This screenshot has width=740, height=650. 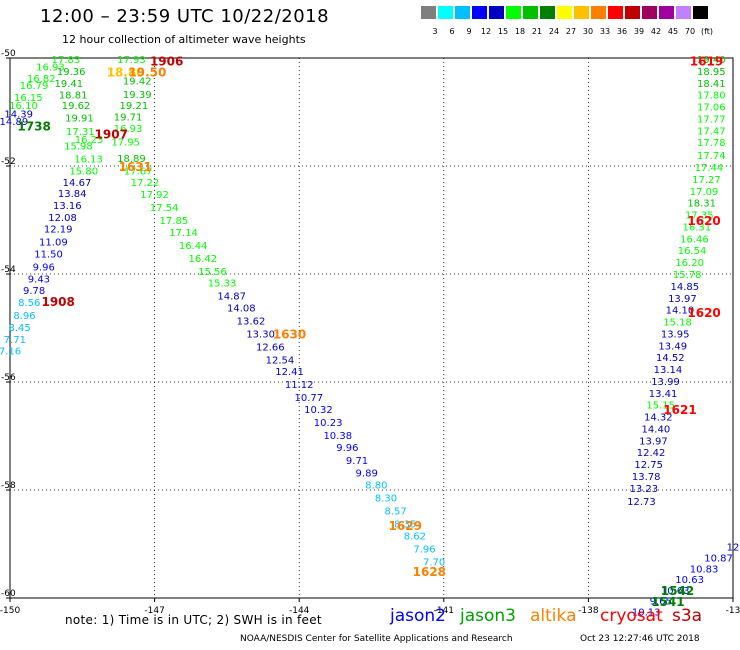 What do you see at coordinates (395, 512) in the screenshot?
I see `wave-height-value: 8.57` at bounding box center [395, 512].